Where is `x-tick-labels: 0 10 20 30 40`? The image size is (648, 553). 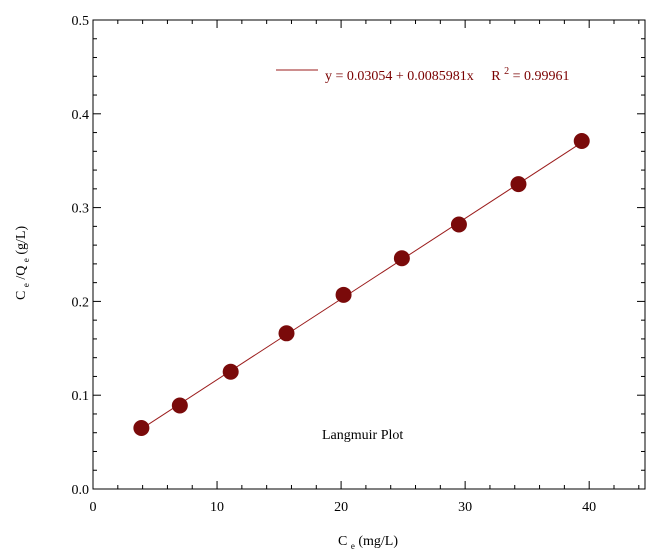
x-tick-labels: 0 10 20 30 40 is located at coordinates (343, 507).